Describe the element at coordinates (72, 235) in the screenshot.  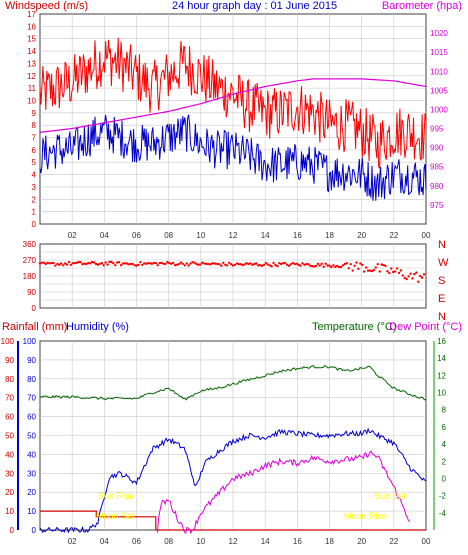
I see `x-tick-label-top: 02` at that location.